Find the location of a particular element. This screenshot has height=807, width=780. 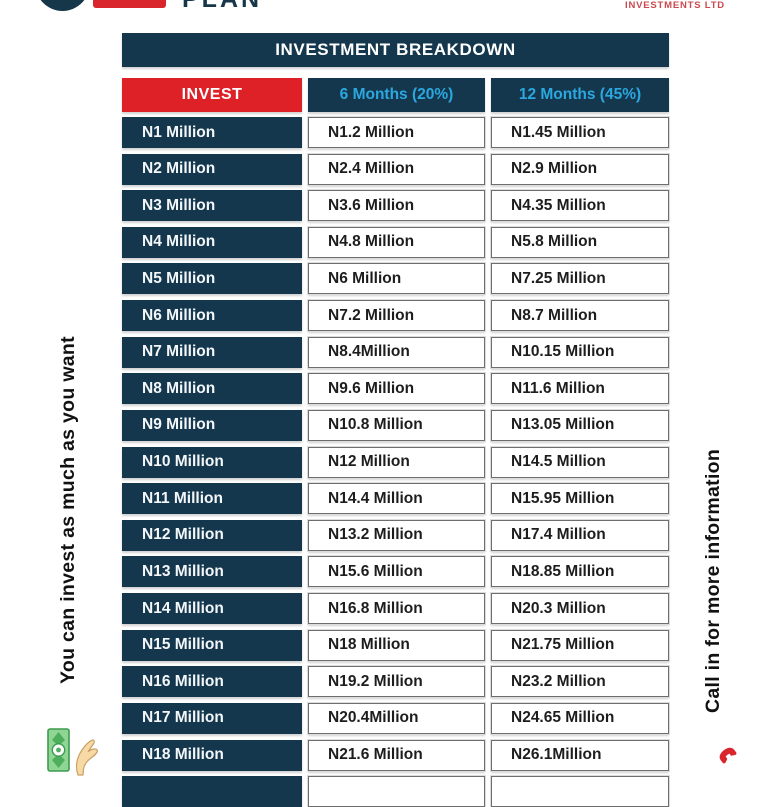

six-months-cell: N6 Million is located at coordinates (396, 279).